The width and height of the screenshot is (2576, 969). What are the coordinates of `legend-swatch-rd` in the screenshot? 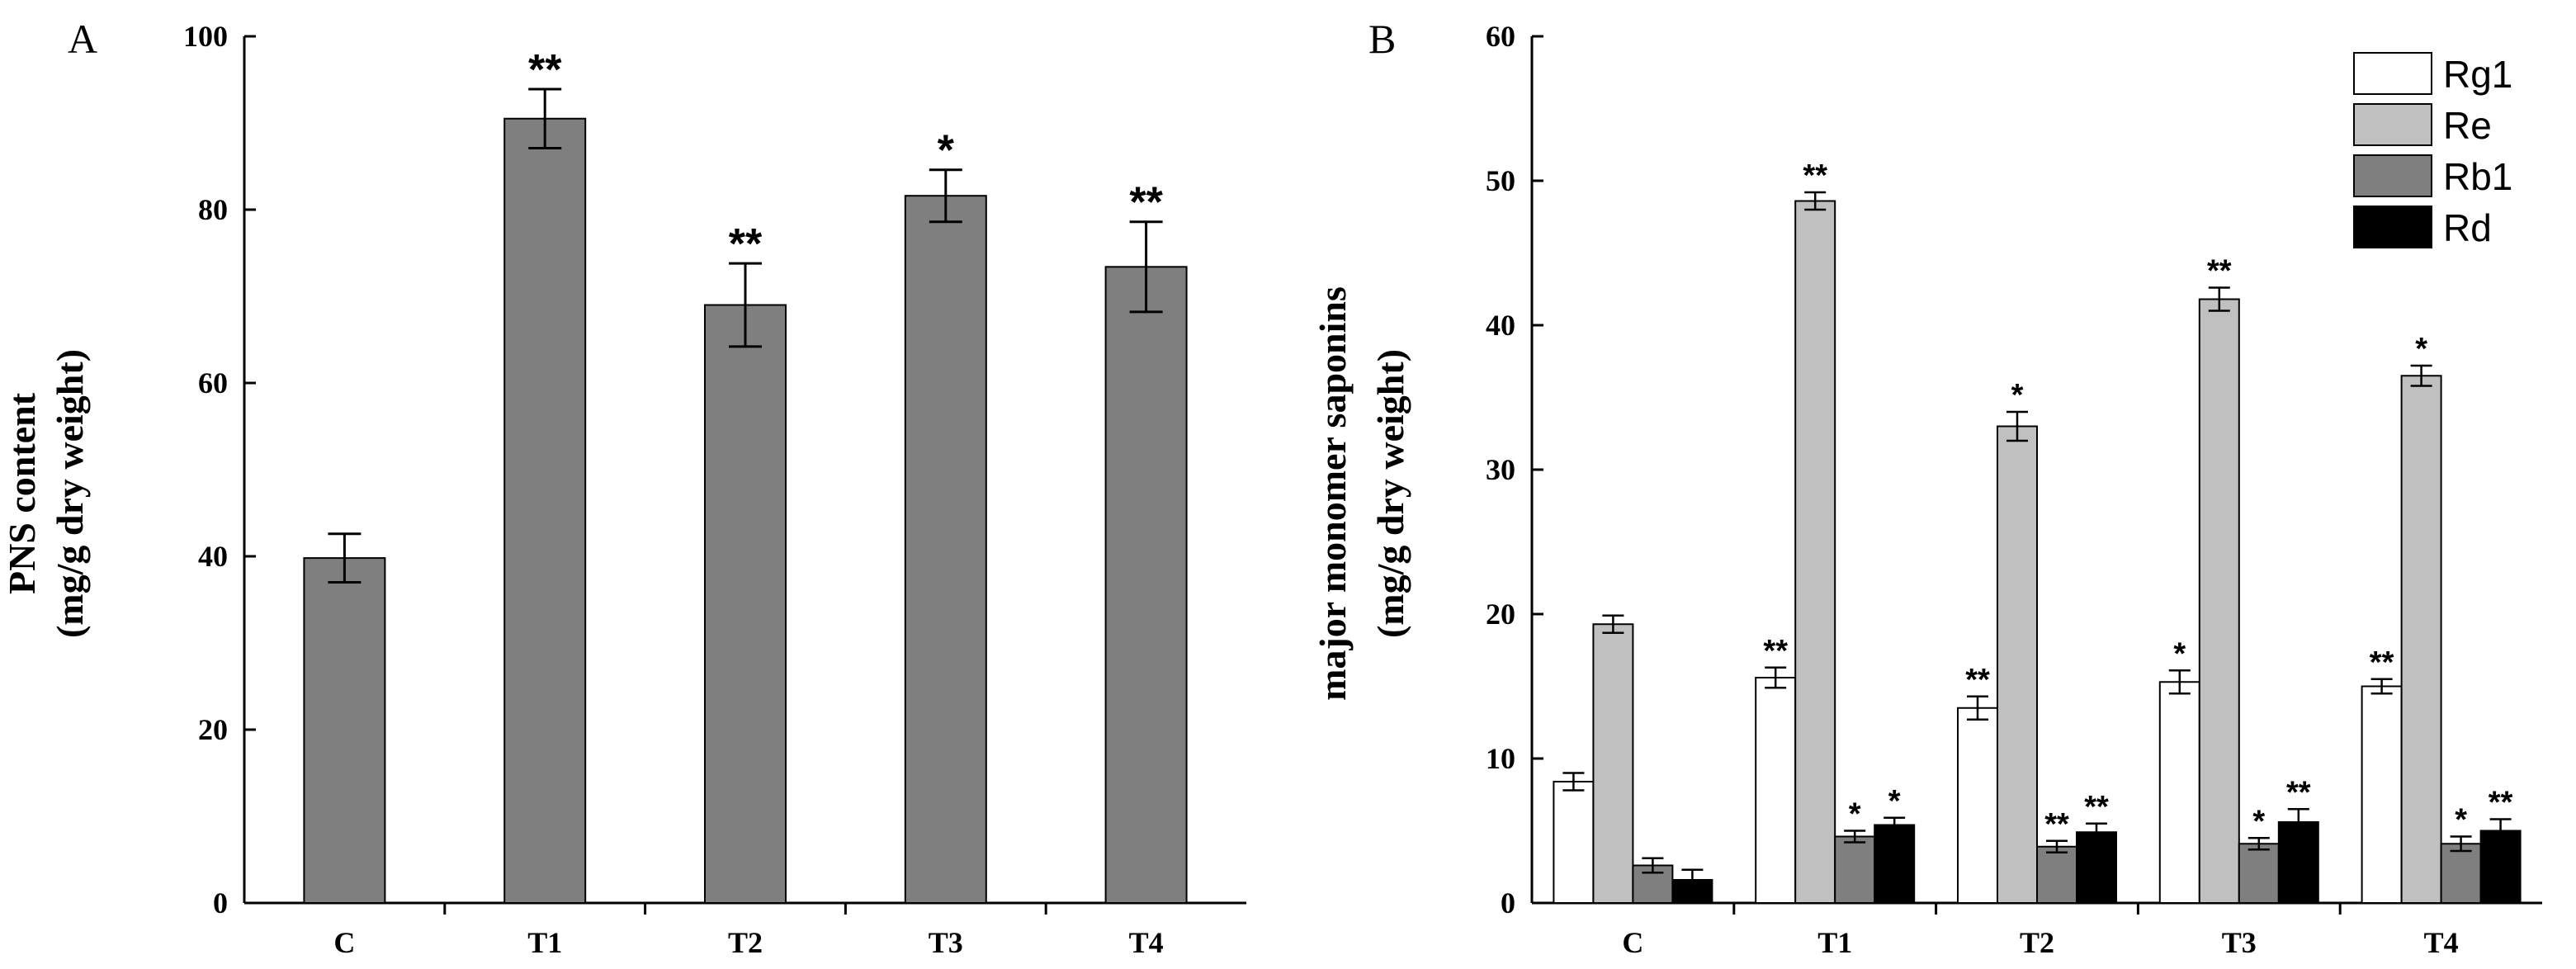 It's located at (2392, 227).